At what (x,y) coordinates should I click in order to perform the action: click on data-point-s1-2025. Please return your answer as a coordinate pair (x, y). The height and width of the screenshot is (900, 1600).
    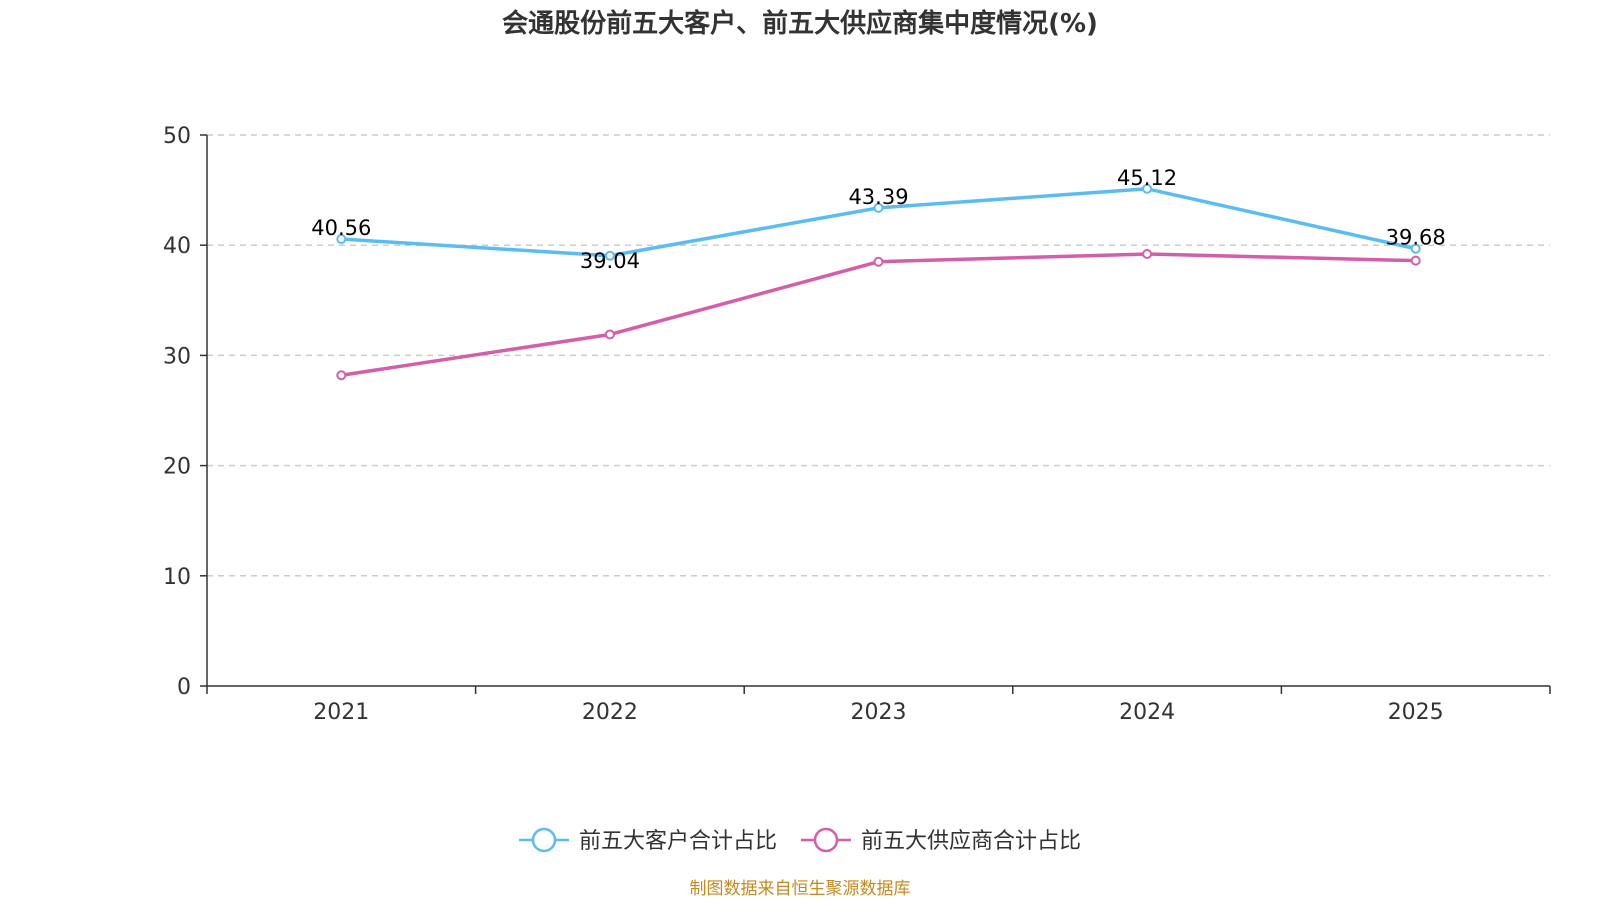
    Looking at the image, I should click on (1415, 260).